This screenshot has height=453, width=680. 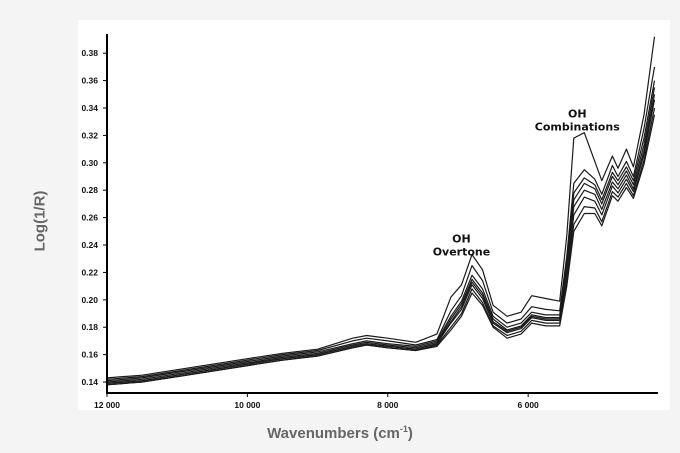 I want to click on annotation-1-line-2: Overtone, so click(x=462, y=251).